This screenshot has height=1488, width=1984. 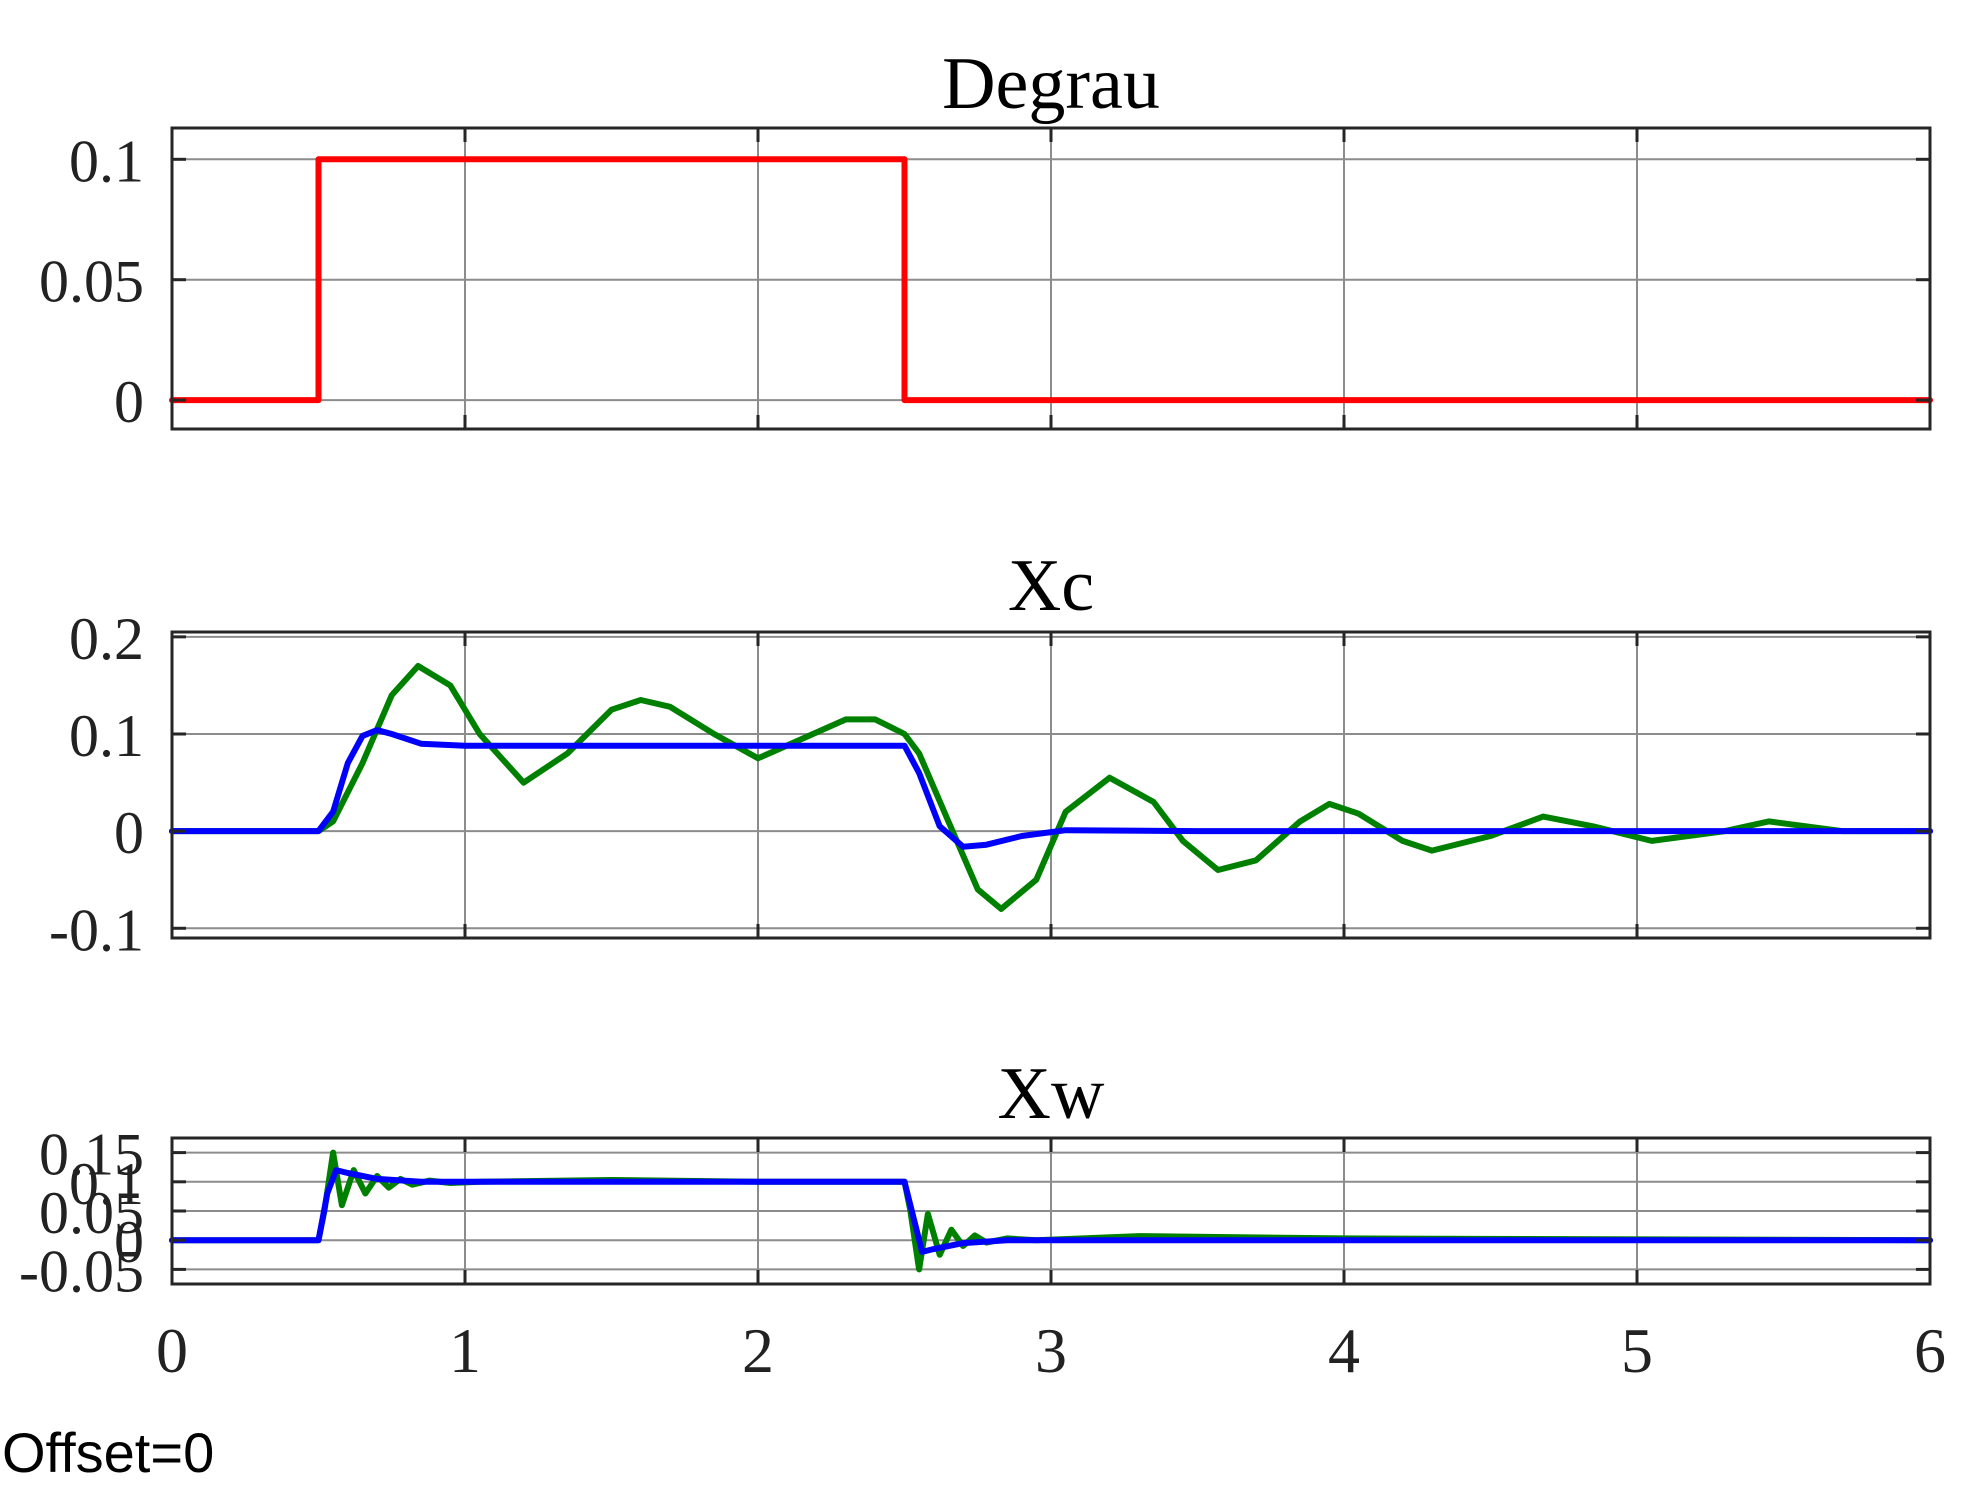 What do you see at coordinates (96, 930) in the screenshot?
I see `xc-y-tick-label: -0.1` at bounding box center [96, 930].